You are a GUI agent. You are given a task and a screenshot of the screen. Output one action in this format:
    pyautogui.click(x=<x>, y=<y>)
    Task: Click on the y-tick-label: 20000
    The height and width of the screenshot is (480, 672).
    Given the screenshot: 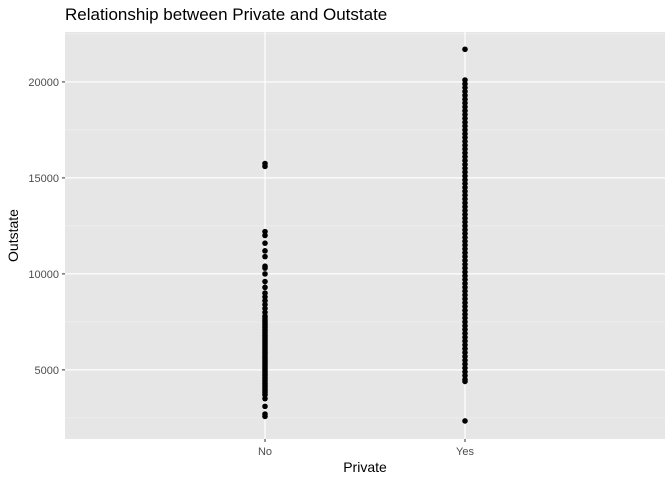 What is the action you would take?
    pyautogui.click(x=43, y=83)
    